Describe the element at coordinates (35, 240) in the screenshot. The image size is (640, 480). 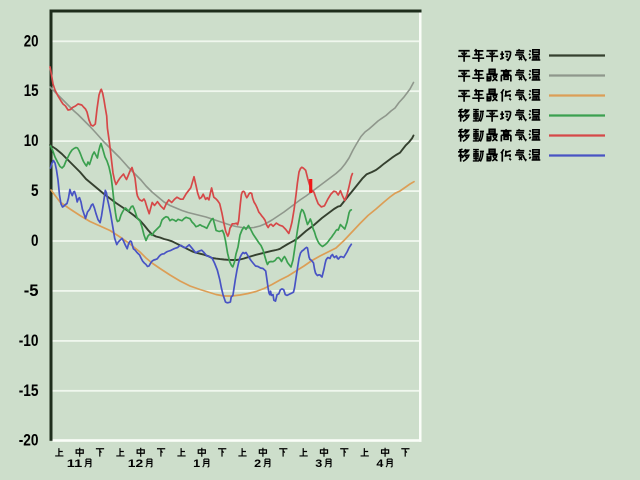
I see `svg-text: 0` at that location.